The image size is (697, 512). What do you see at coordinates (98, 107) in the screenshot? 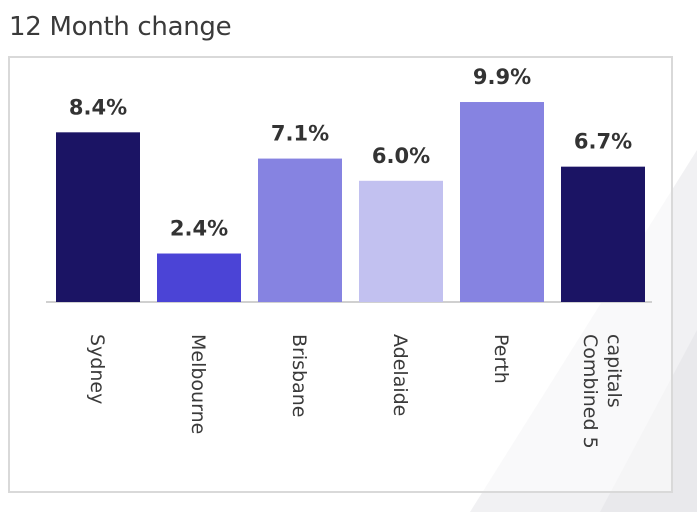
I see `data-label-0: 8.4%` at bounding box center [98, 107].